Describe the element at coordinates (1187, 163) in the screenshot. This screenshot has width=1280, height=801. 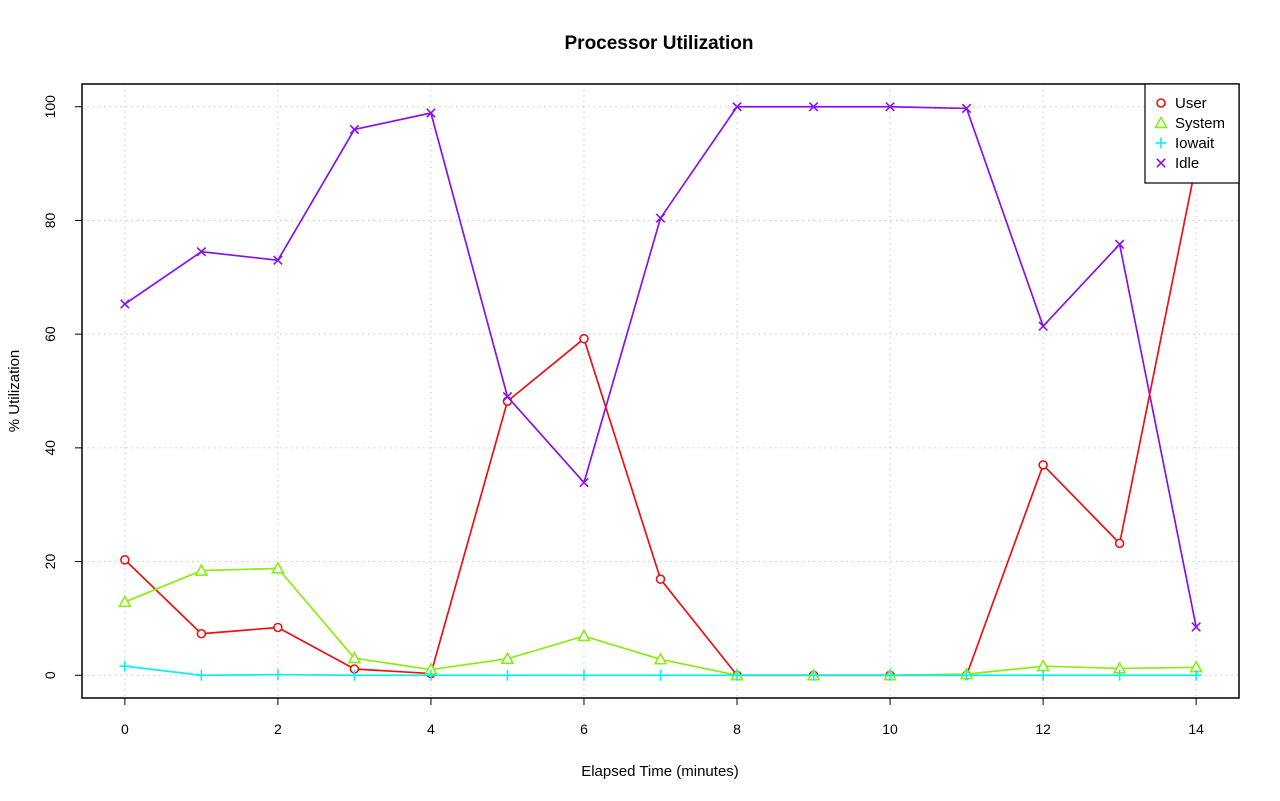
I see `legend-label-idle: Idle` at that location.